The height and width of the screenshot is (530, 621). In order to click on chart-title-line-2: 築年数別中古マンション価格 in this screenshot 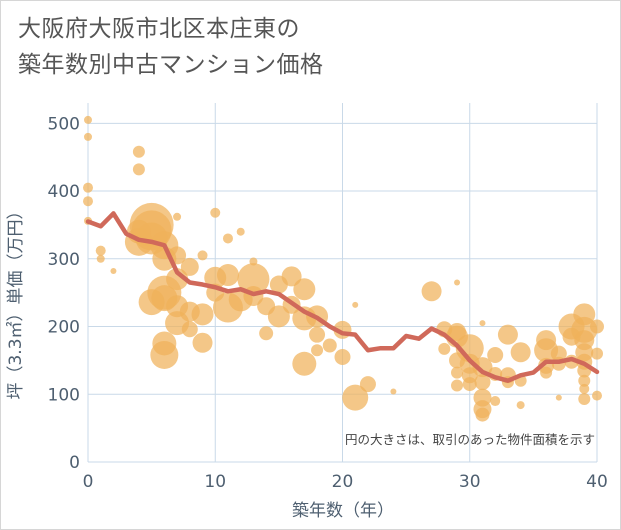, I will do `click(171, 65)`.